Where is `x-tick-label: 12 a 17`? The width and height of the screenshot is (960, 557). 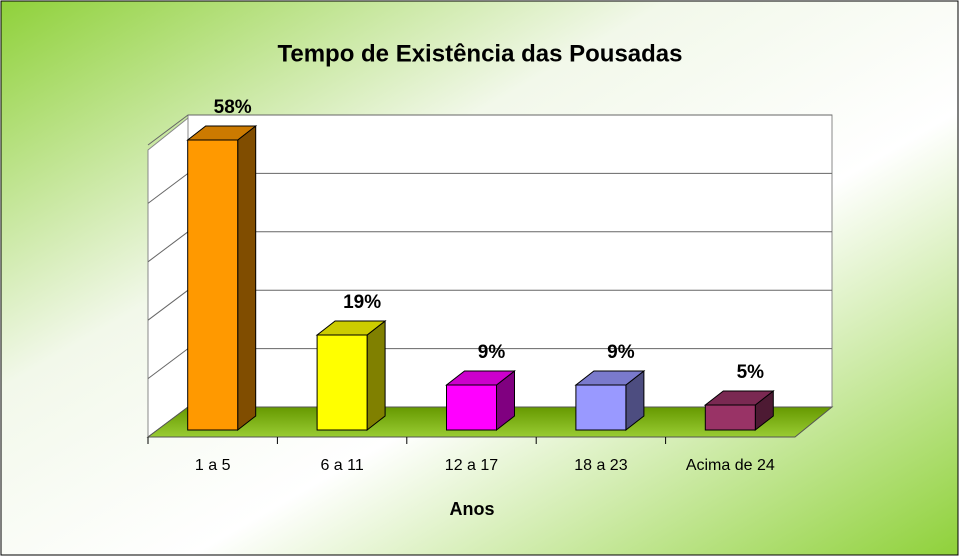 x-tick-label: 12 a 17 is located at coordinates (471, 465).